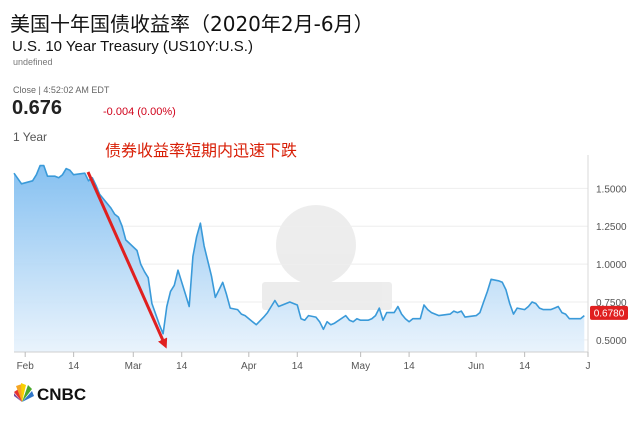  I want to click on y-tick-label: 1.5000, so click(611, 189).